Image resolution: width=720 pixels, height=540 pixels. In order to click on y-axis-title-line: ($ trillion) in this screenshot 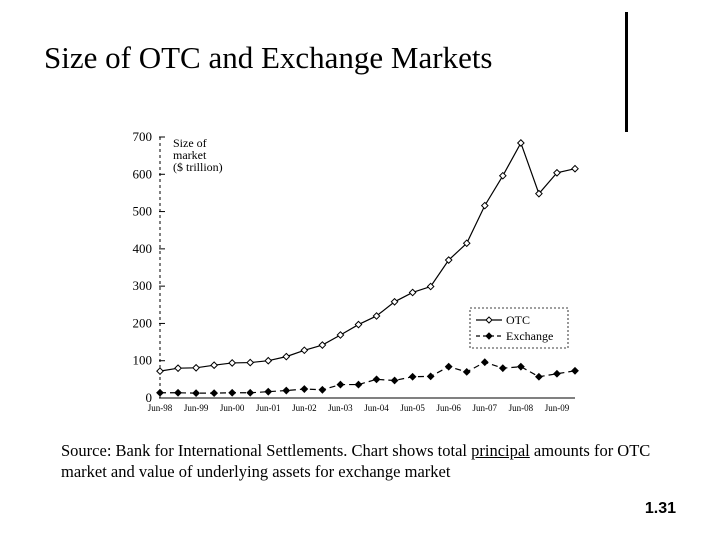, I will do `click(198, 167)`.